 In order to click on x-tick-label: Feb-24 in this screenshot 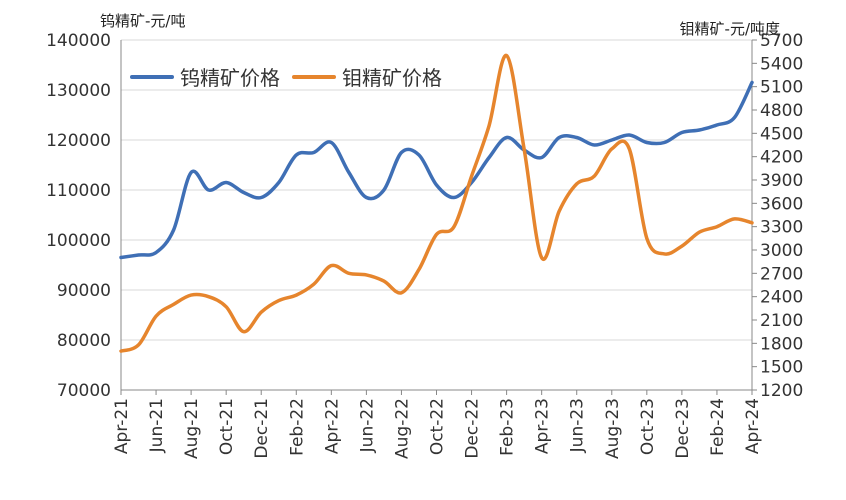, I will do `click(718, 427)`.